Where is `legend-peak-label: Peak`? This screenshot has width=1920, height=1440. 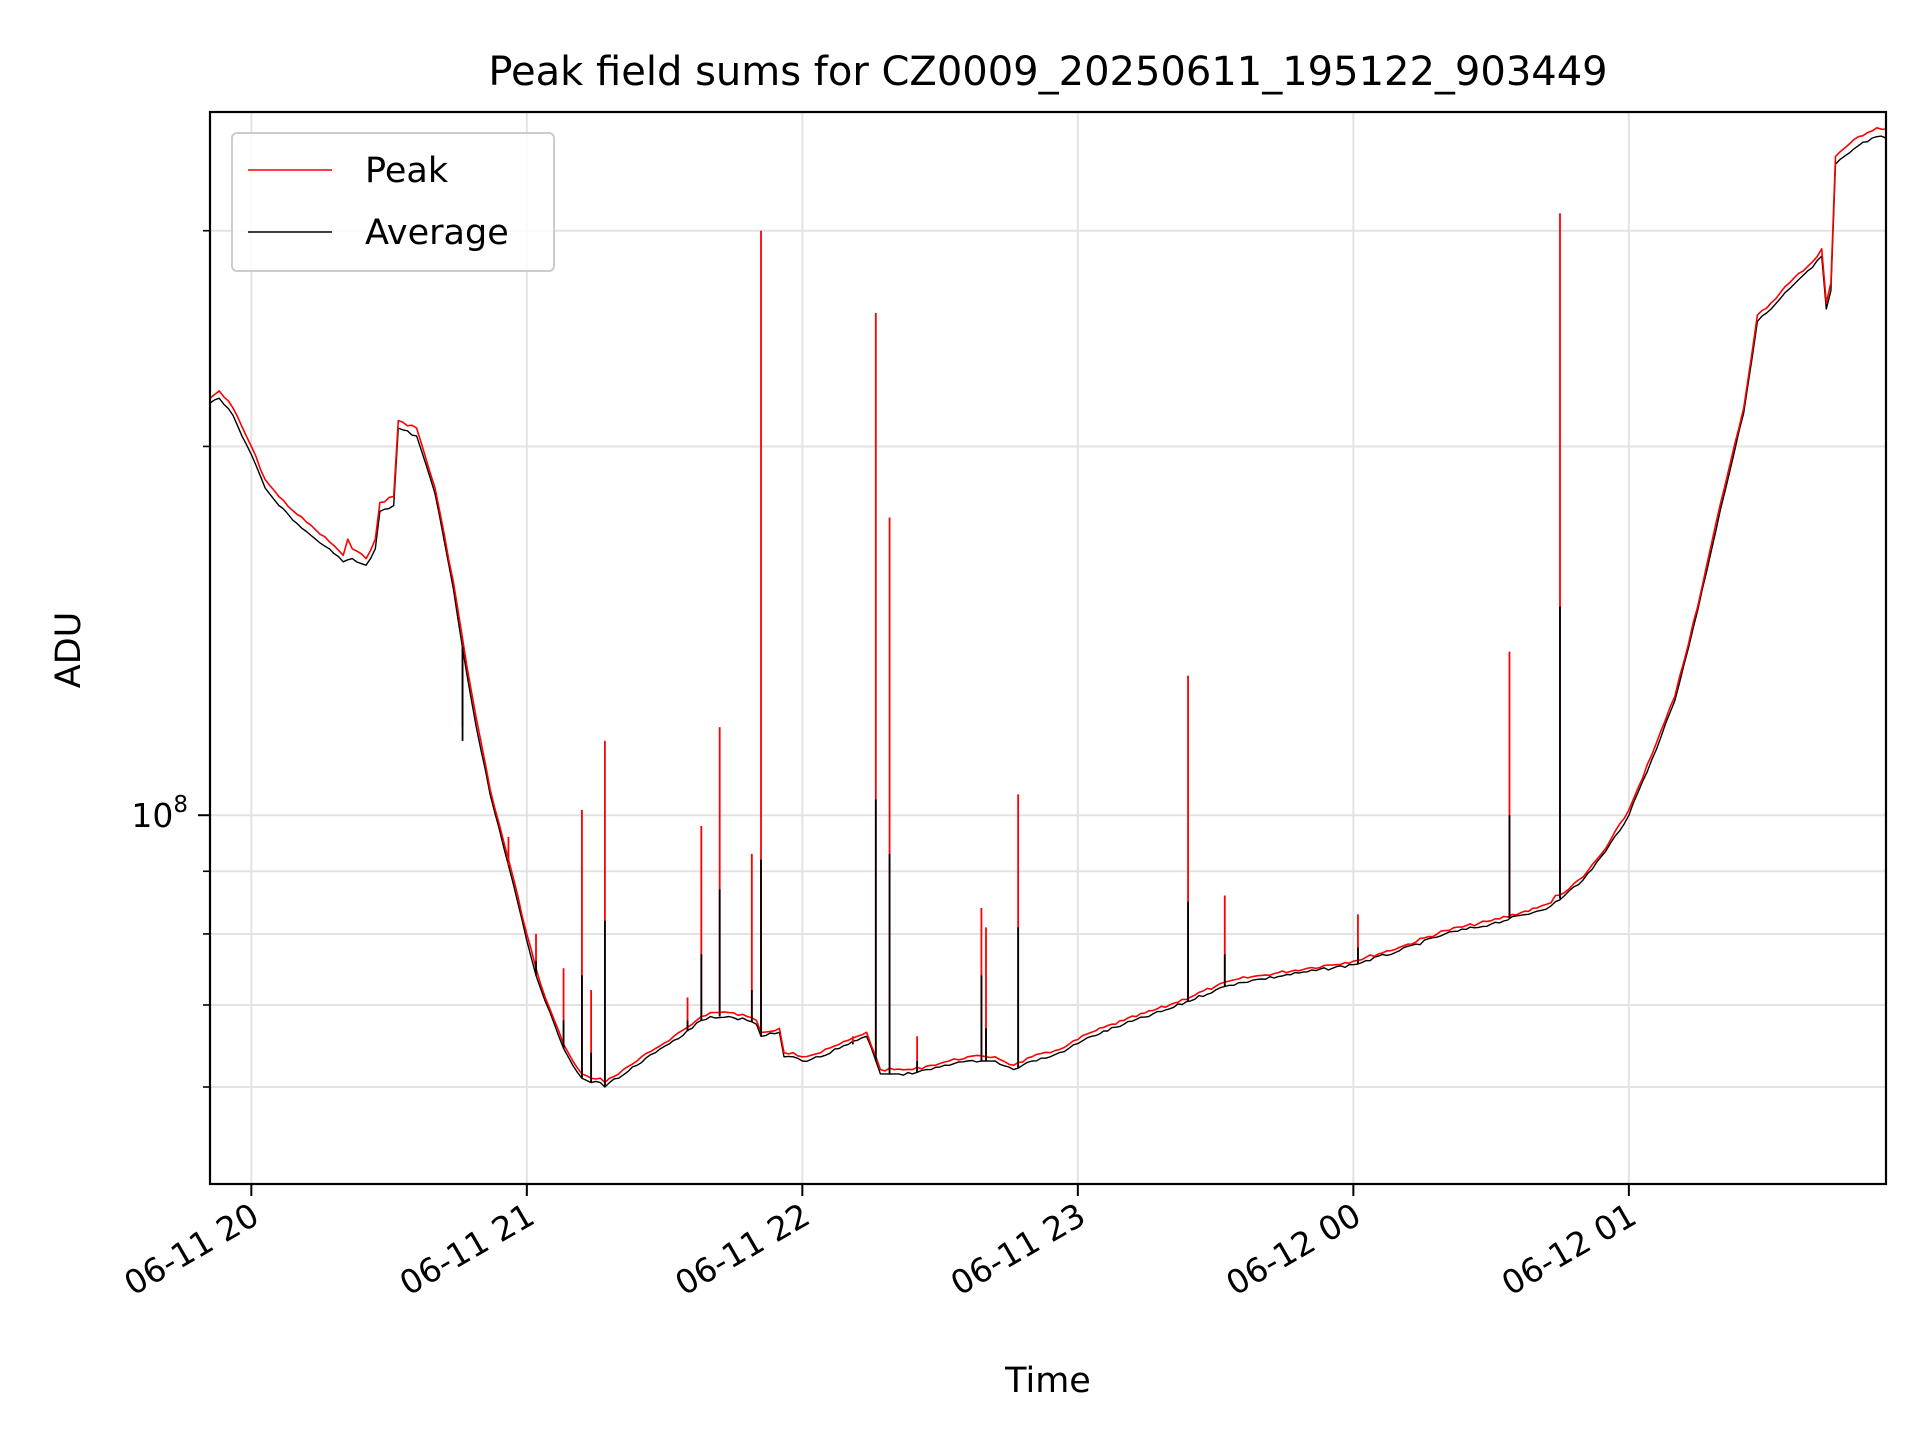 legend-peak-label: Peak is located at coordinates (407, 171).